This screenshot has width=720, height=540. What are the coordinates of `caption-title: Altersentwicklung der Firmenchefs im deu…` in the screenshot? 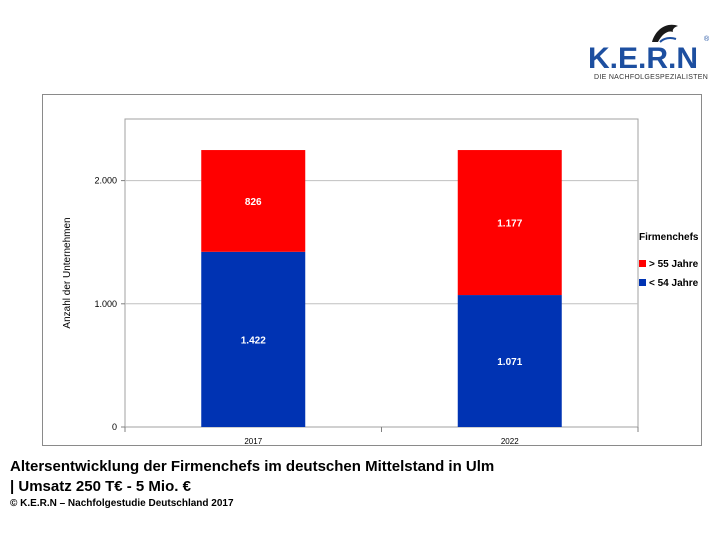 It's located at (252, 466).